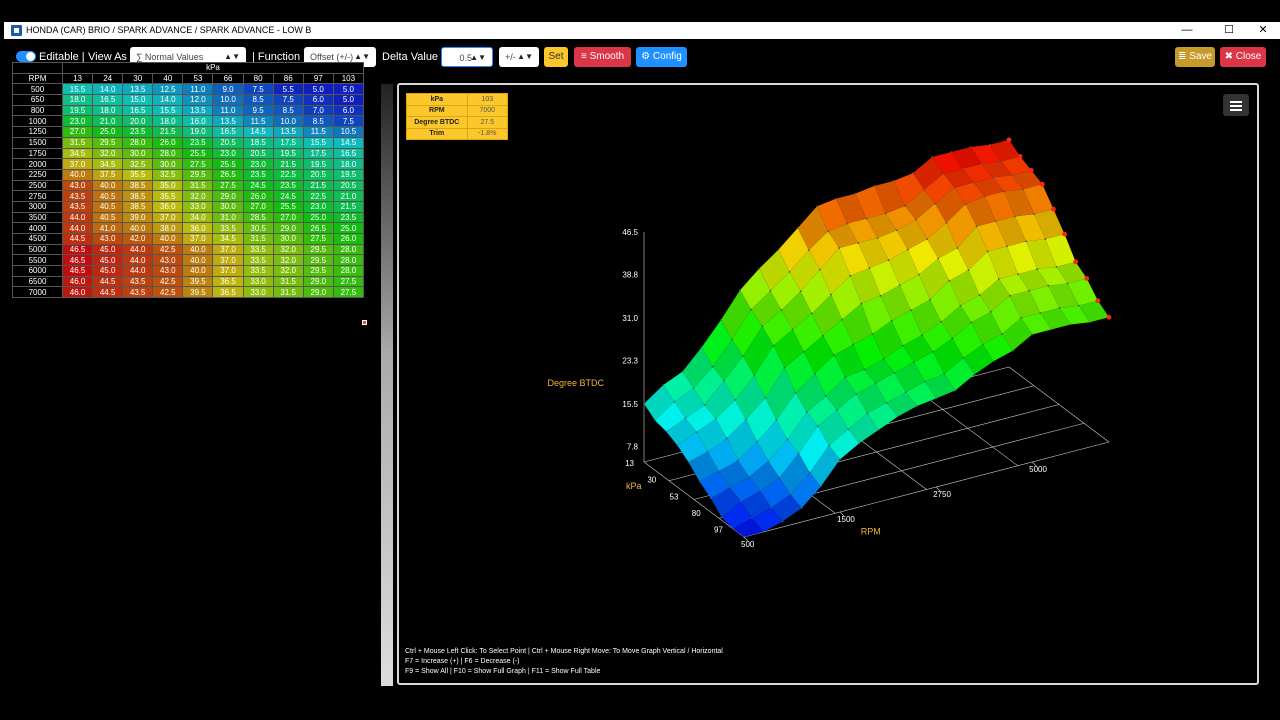  What do you see at coordinates (138, 100) in the screenshot?
I see `table-cell: 15.0` at bounding box center [138, 100].